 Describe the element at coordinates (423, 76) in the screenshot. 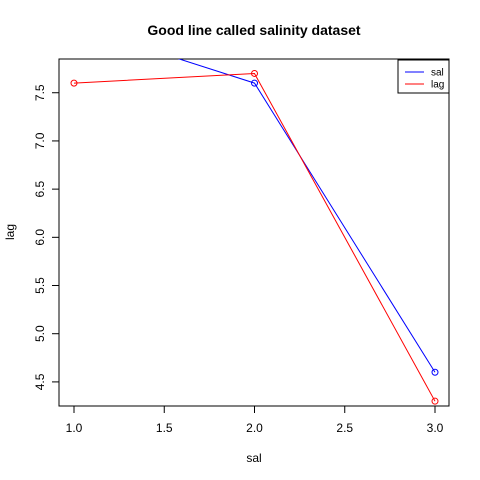

I see `legend-box` at that location.